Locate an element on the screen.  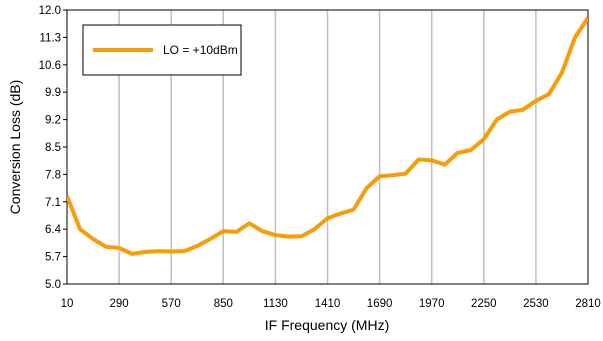
y-tick-label: 8.5 is located at coordinates (53, 148).